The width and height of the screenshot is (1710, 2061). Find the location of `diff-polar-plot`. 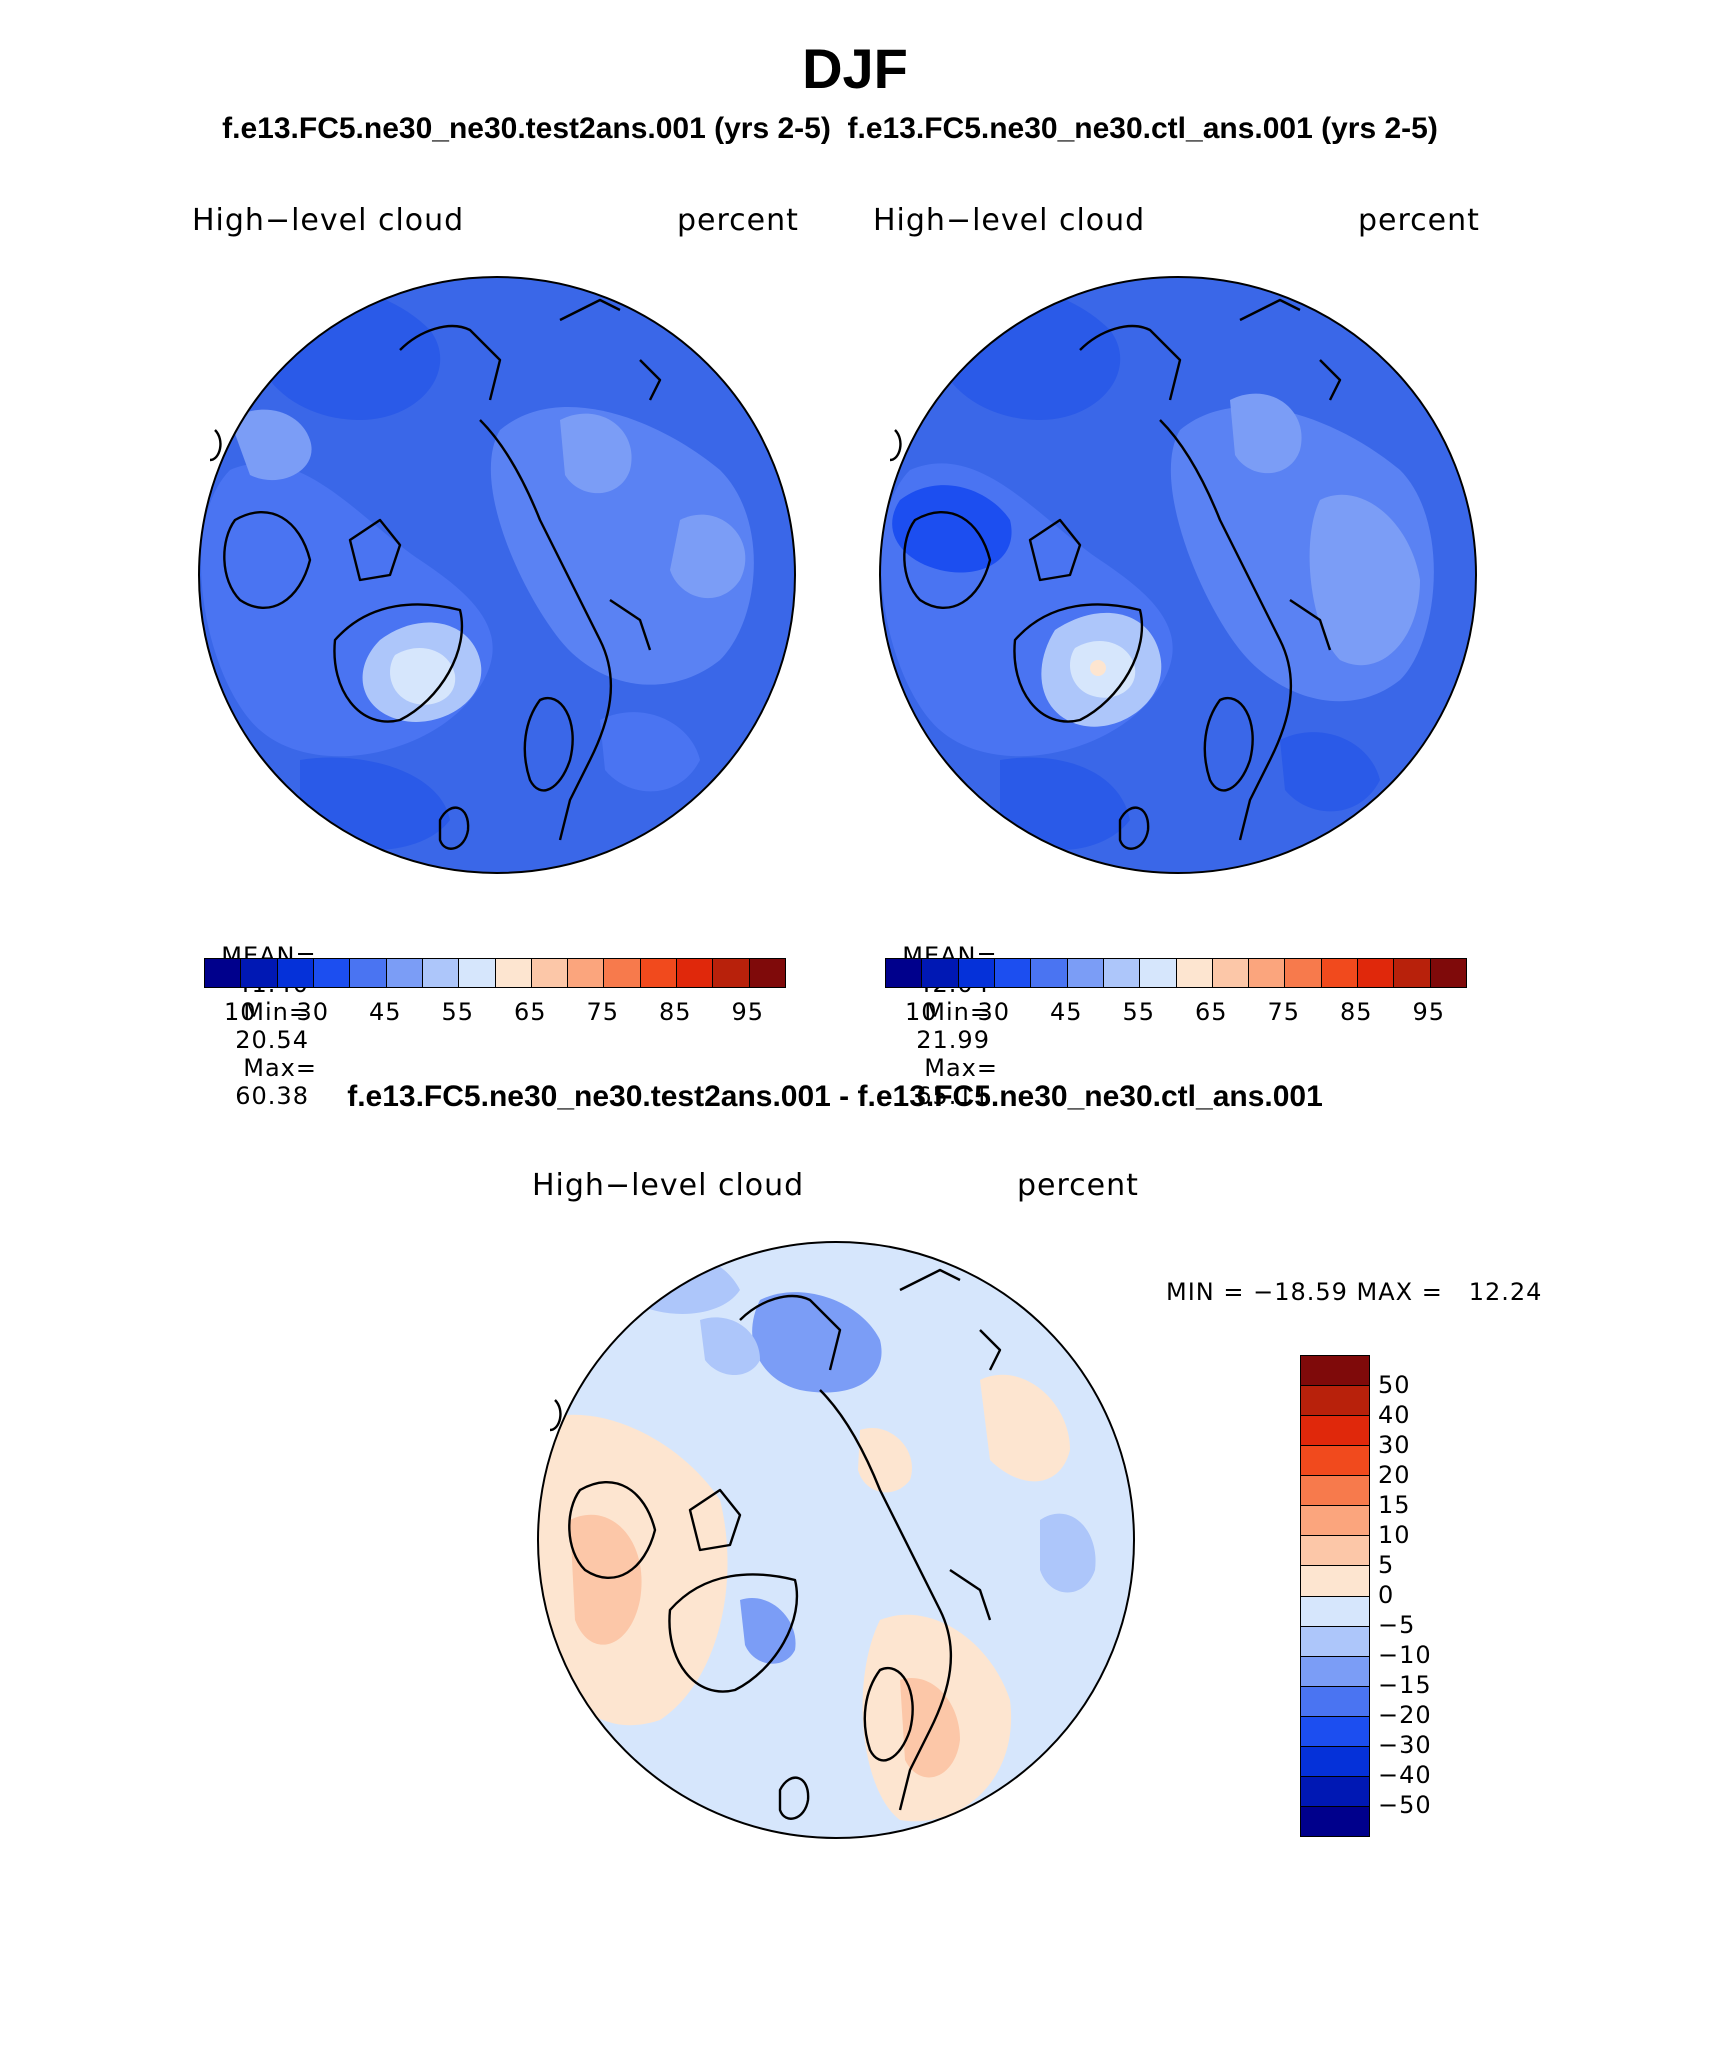

diff-polar-plot is located at coordinates (836, 1540).